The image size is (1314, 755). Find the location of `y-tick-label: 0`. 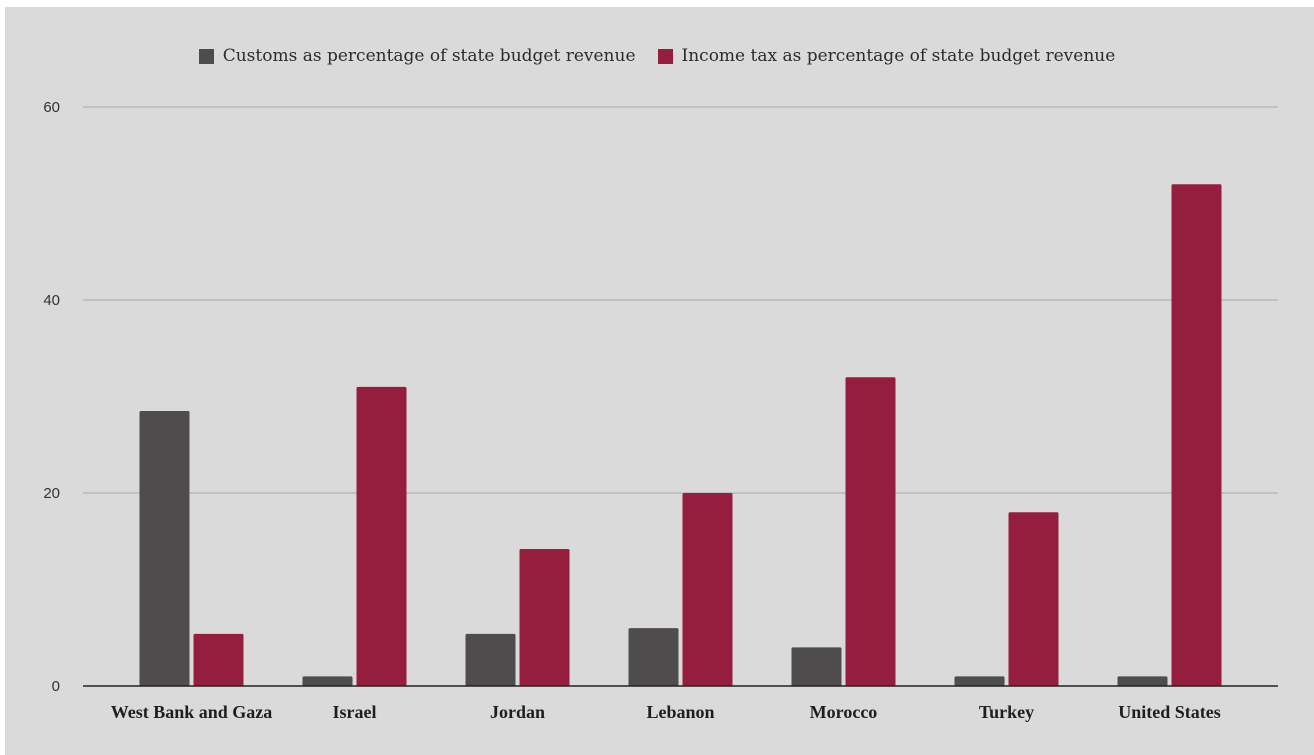

y-tick-label: 0 is located at coordinates (56, 686).